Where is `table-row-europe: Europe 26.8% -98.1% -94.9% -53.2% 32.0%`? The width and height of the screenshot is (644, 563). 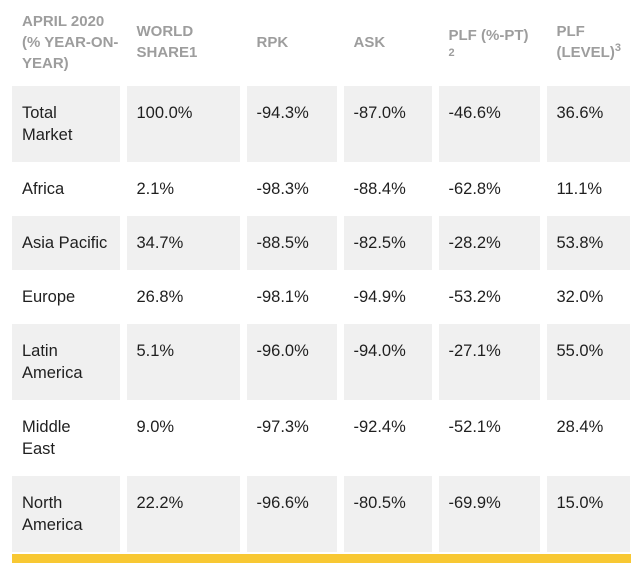
table-row-europe: Europe 26.8% -98.1% -94.9% -53.2% 32.0% is located at coordinates (321, 297).